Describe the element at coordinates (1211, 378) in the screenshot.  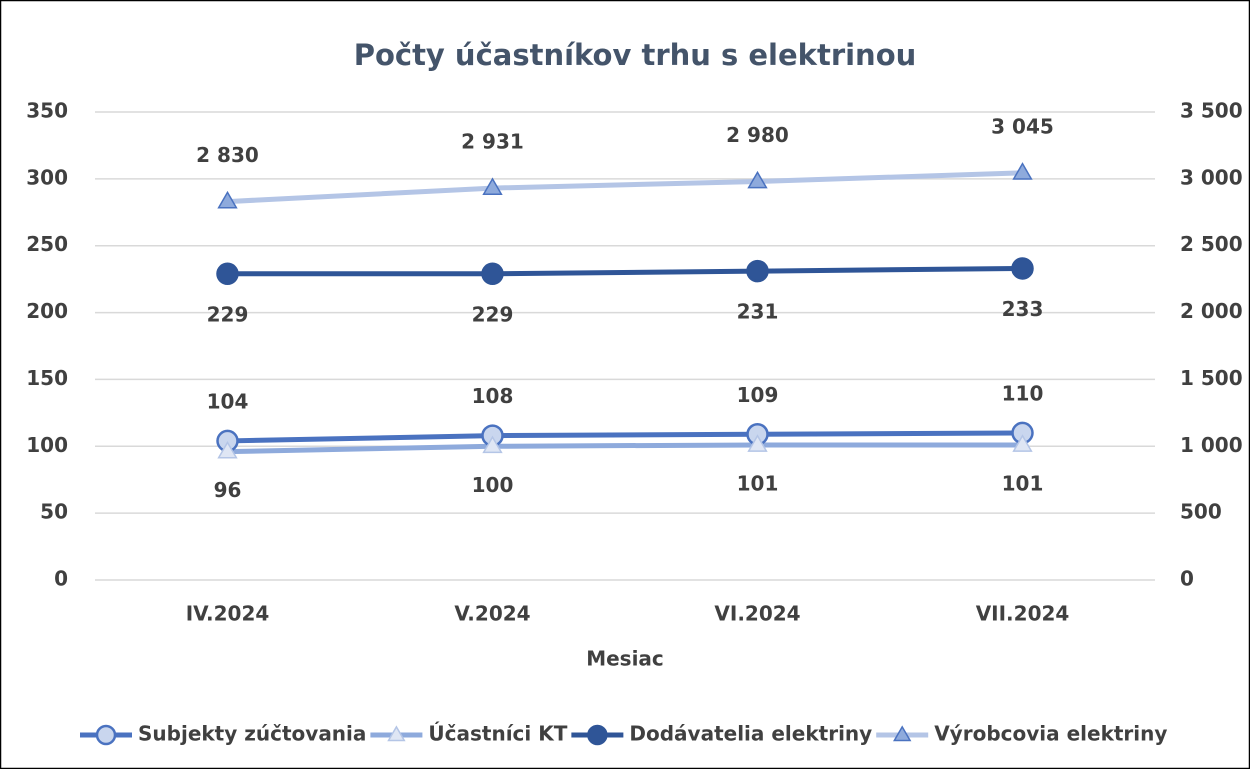
I see `y2-tick-label: 1 500` at that location.